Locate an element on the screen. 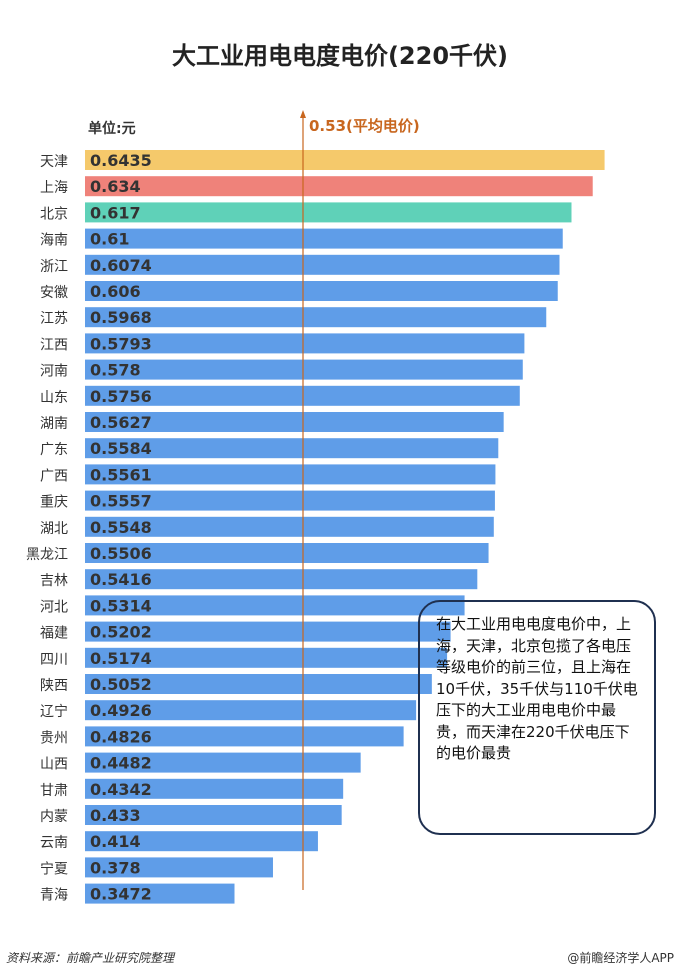 The image size is (680, 977). value-label: 0.5561 is located at coordinates (121, 474).